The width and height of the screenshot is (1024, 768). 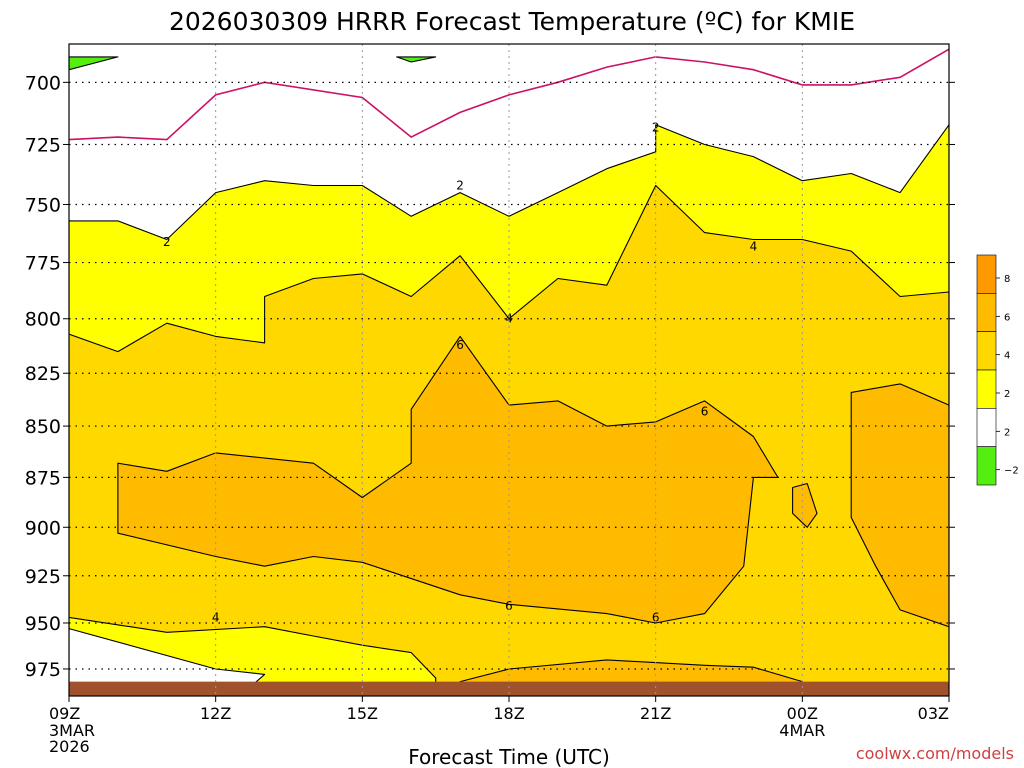 What do you see at coordinates (43, 670) in the screenshot?
I see `y-tick-label: 975` at bounding box center [43, 670].